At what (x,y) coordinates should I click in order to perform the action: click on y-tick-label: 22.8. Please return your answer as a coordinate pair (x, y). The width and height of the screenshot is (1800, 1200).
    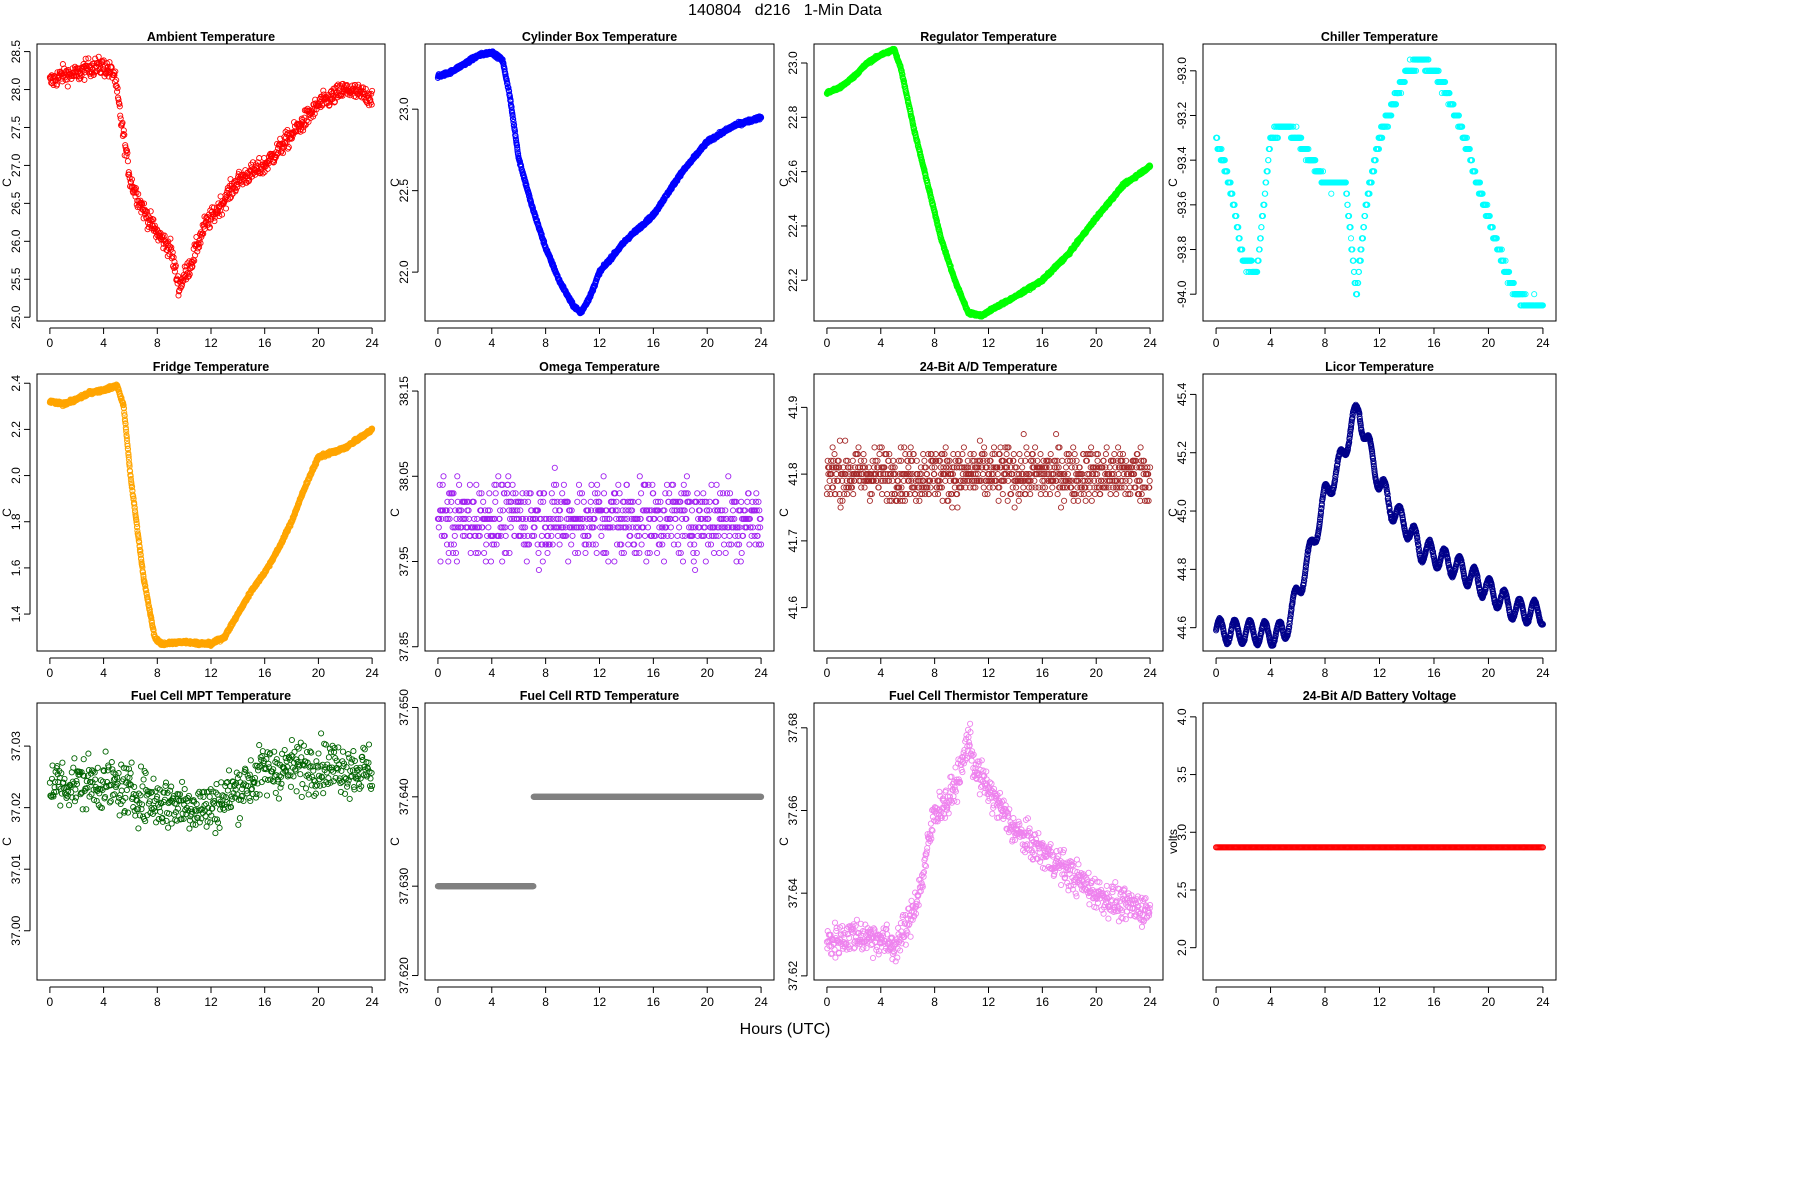
    Looking at the image, I should click on (793, 117).